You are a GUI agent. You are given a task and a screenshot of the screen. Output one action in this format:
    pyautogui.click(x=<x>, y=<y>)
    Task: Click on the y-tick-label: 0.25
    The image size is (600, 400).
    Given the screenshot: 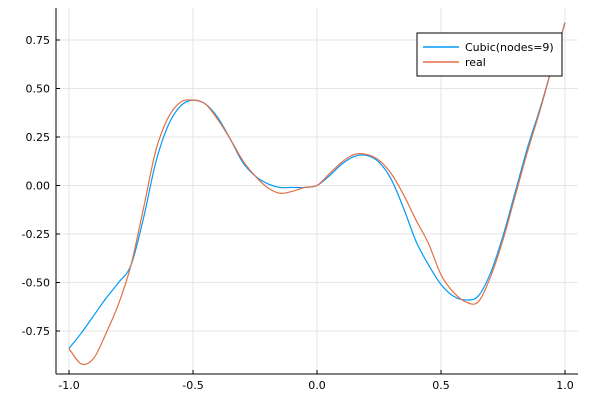 What is the action you would take?
    pyautogui.click(x=38, y=137)
    